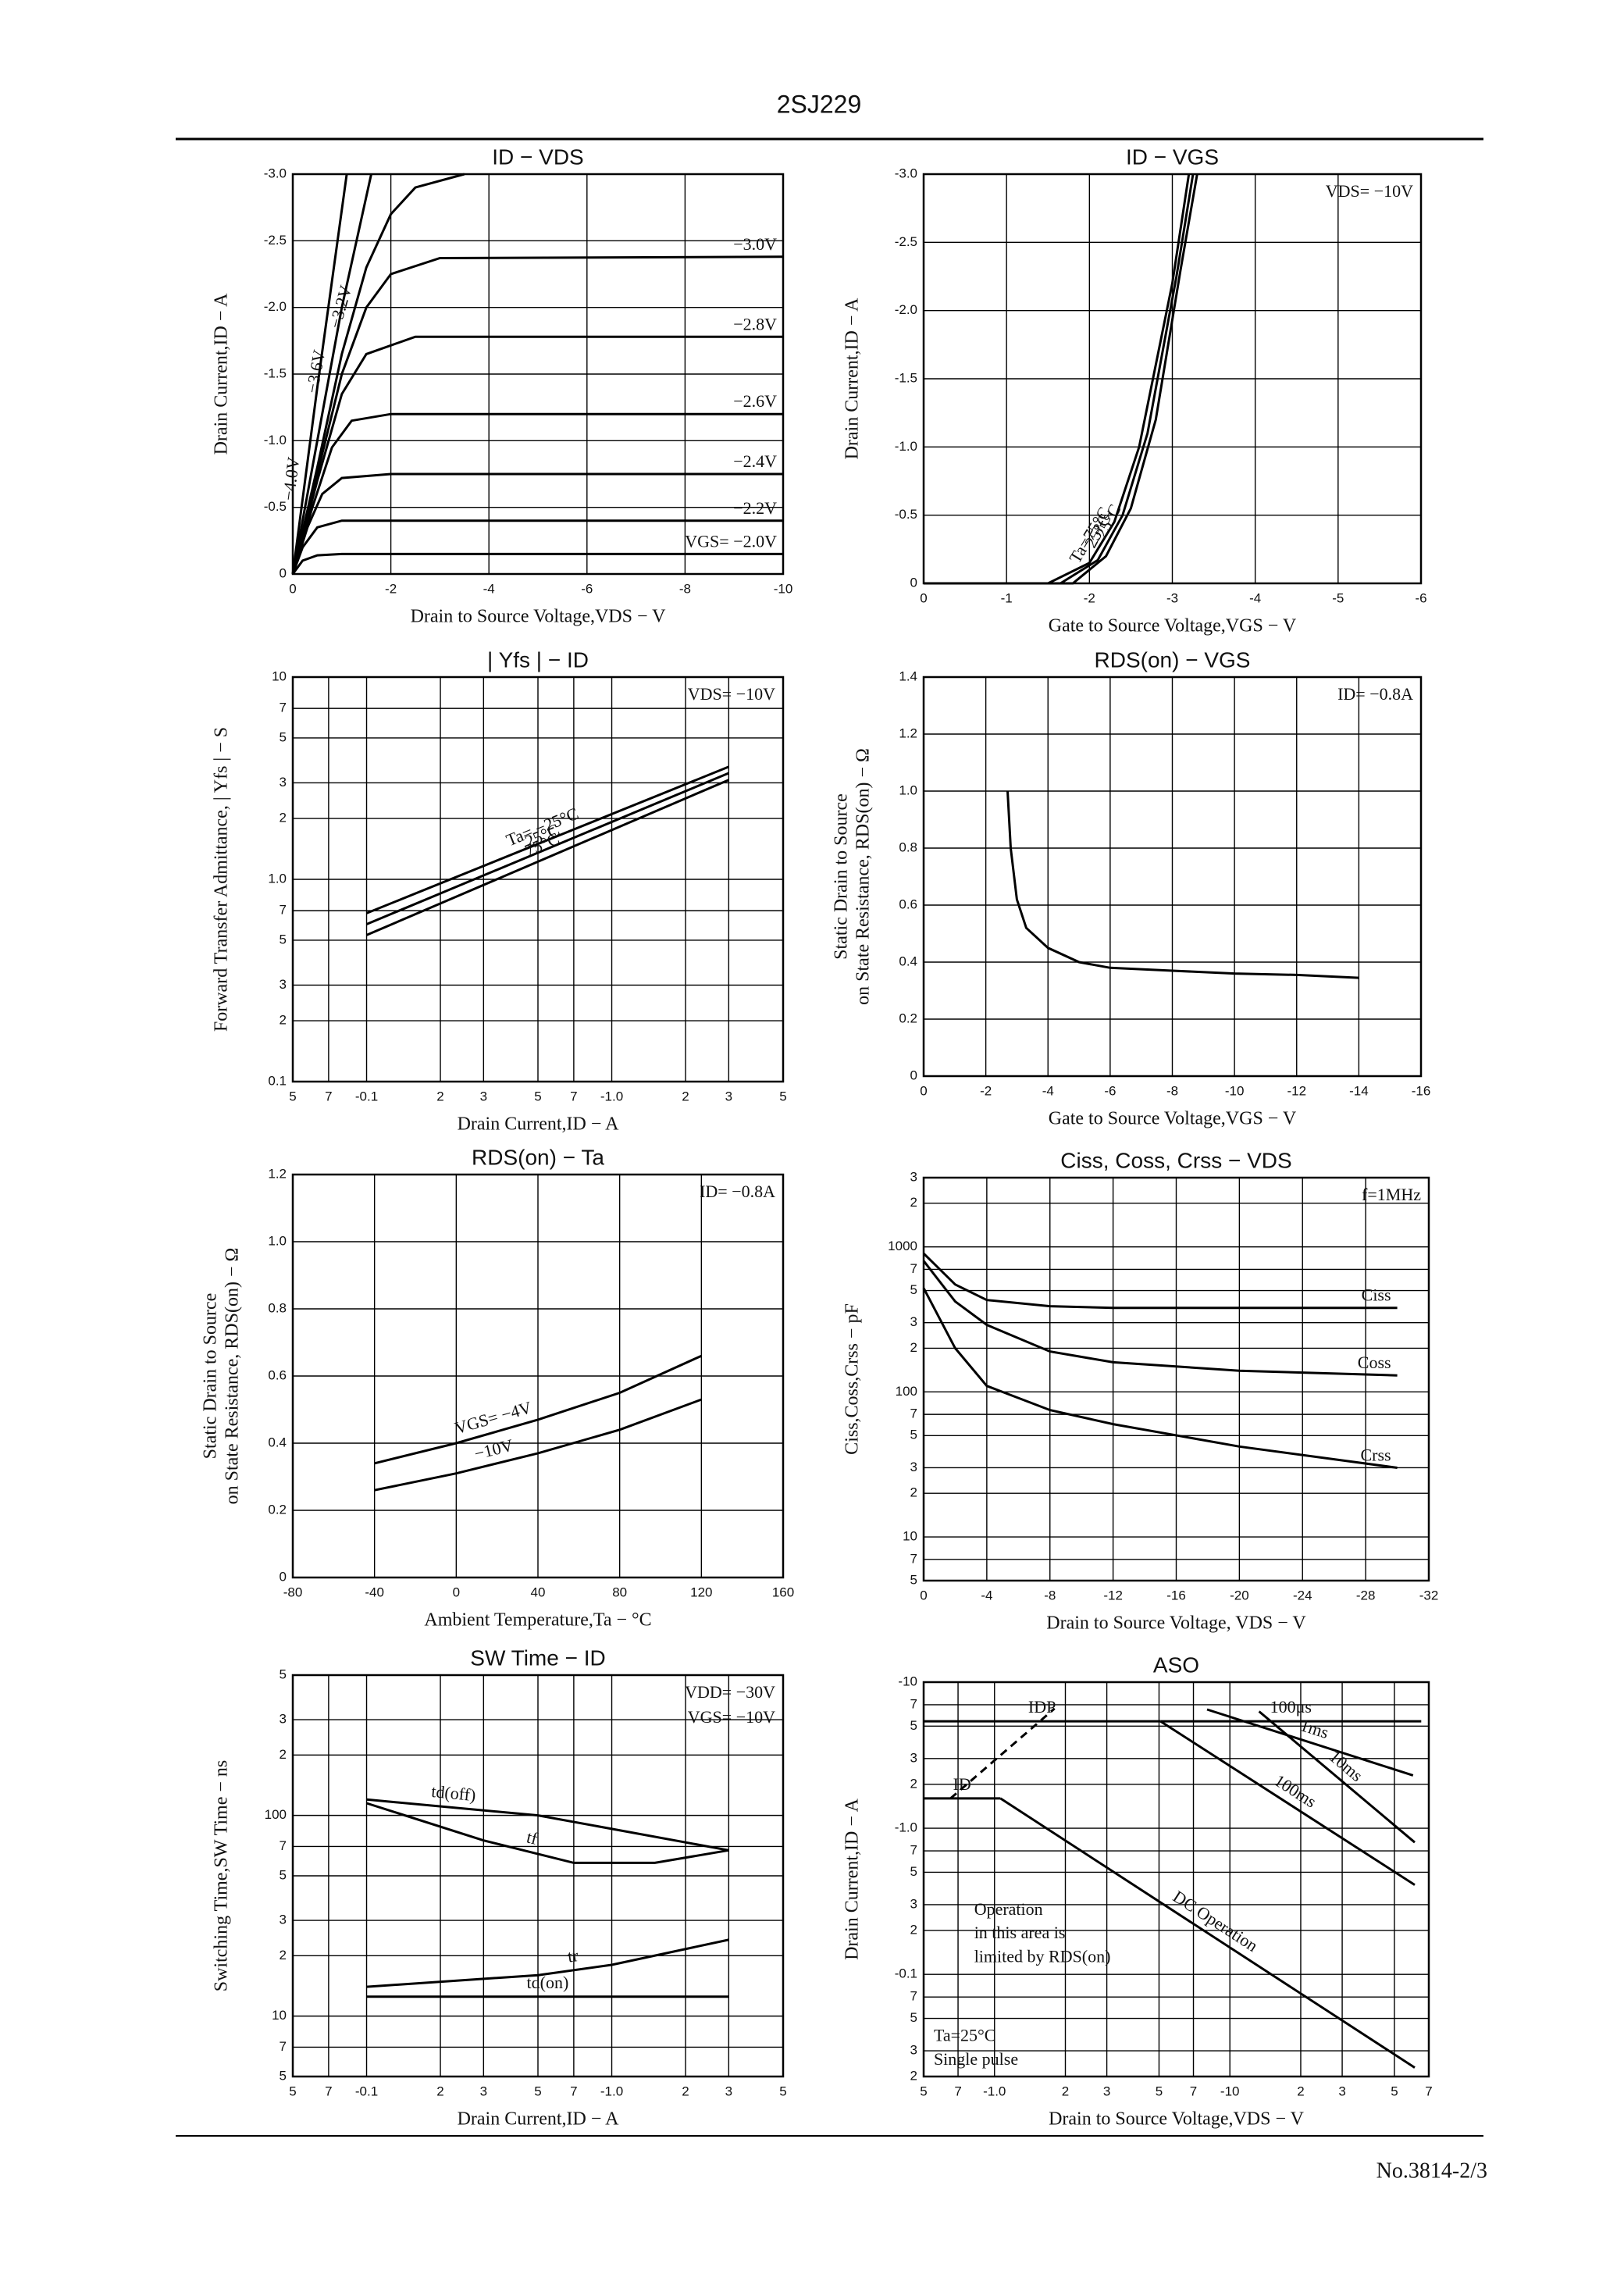 The image size is (1624, 2278). I want to click on curve-label: −3.0V, so click(755, 244).